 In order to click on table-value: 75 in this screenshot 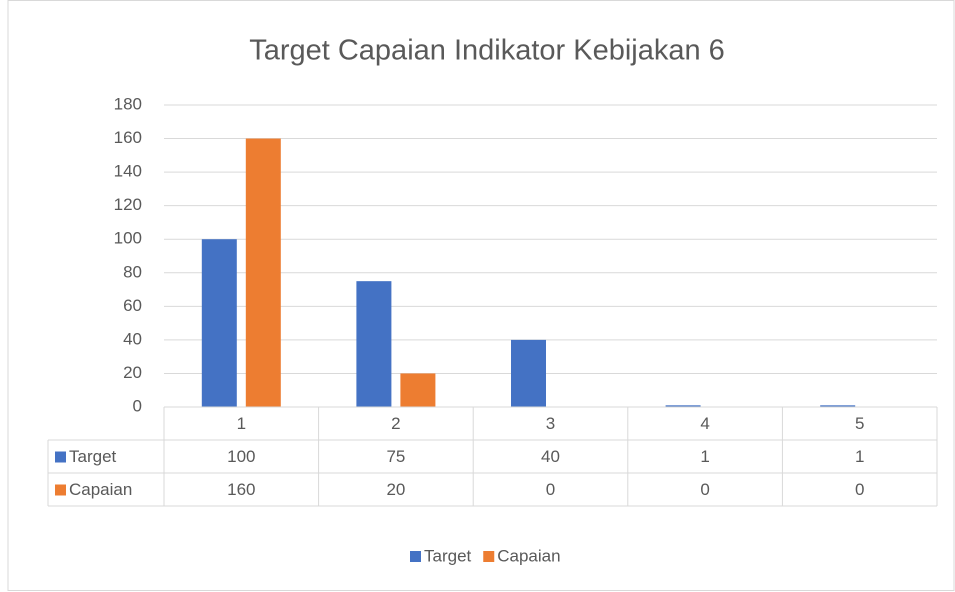, I will do `click(395, 456)`.